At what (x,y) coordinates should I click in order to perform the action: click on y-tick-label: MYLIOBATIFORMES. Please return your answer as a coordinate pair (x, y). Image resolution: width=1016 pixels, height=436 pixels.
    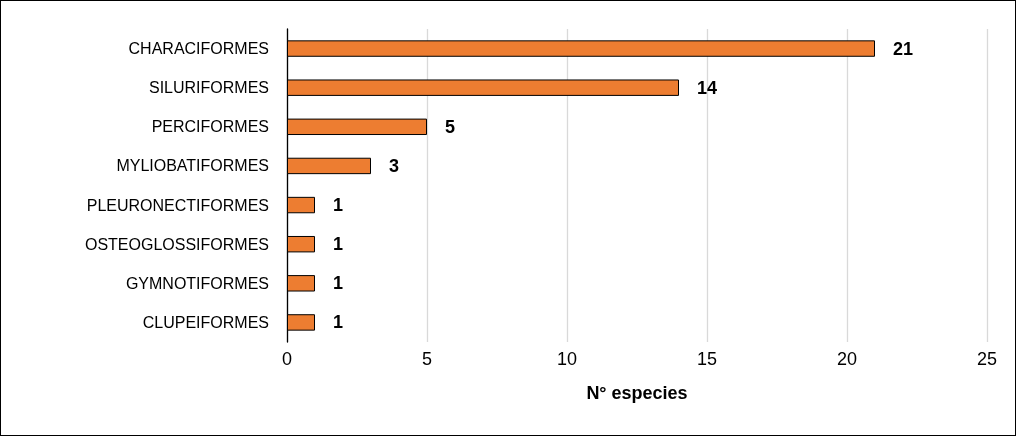
    Looking at the image, I should click on (192, 166).